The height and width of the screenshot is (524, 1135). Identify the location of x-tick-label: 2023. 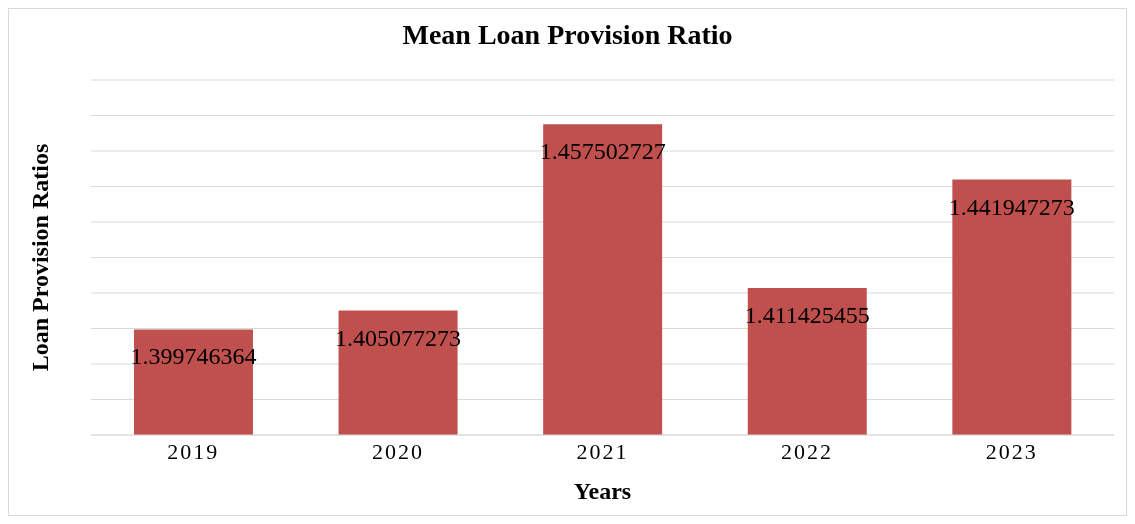
(1011, 451).